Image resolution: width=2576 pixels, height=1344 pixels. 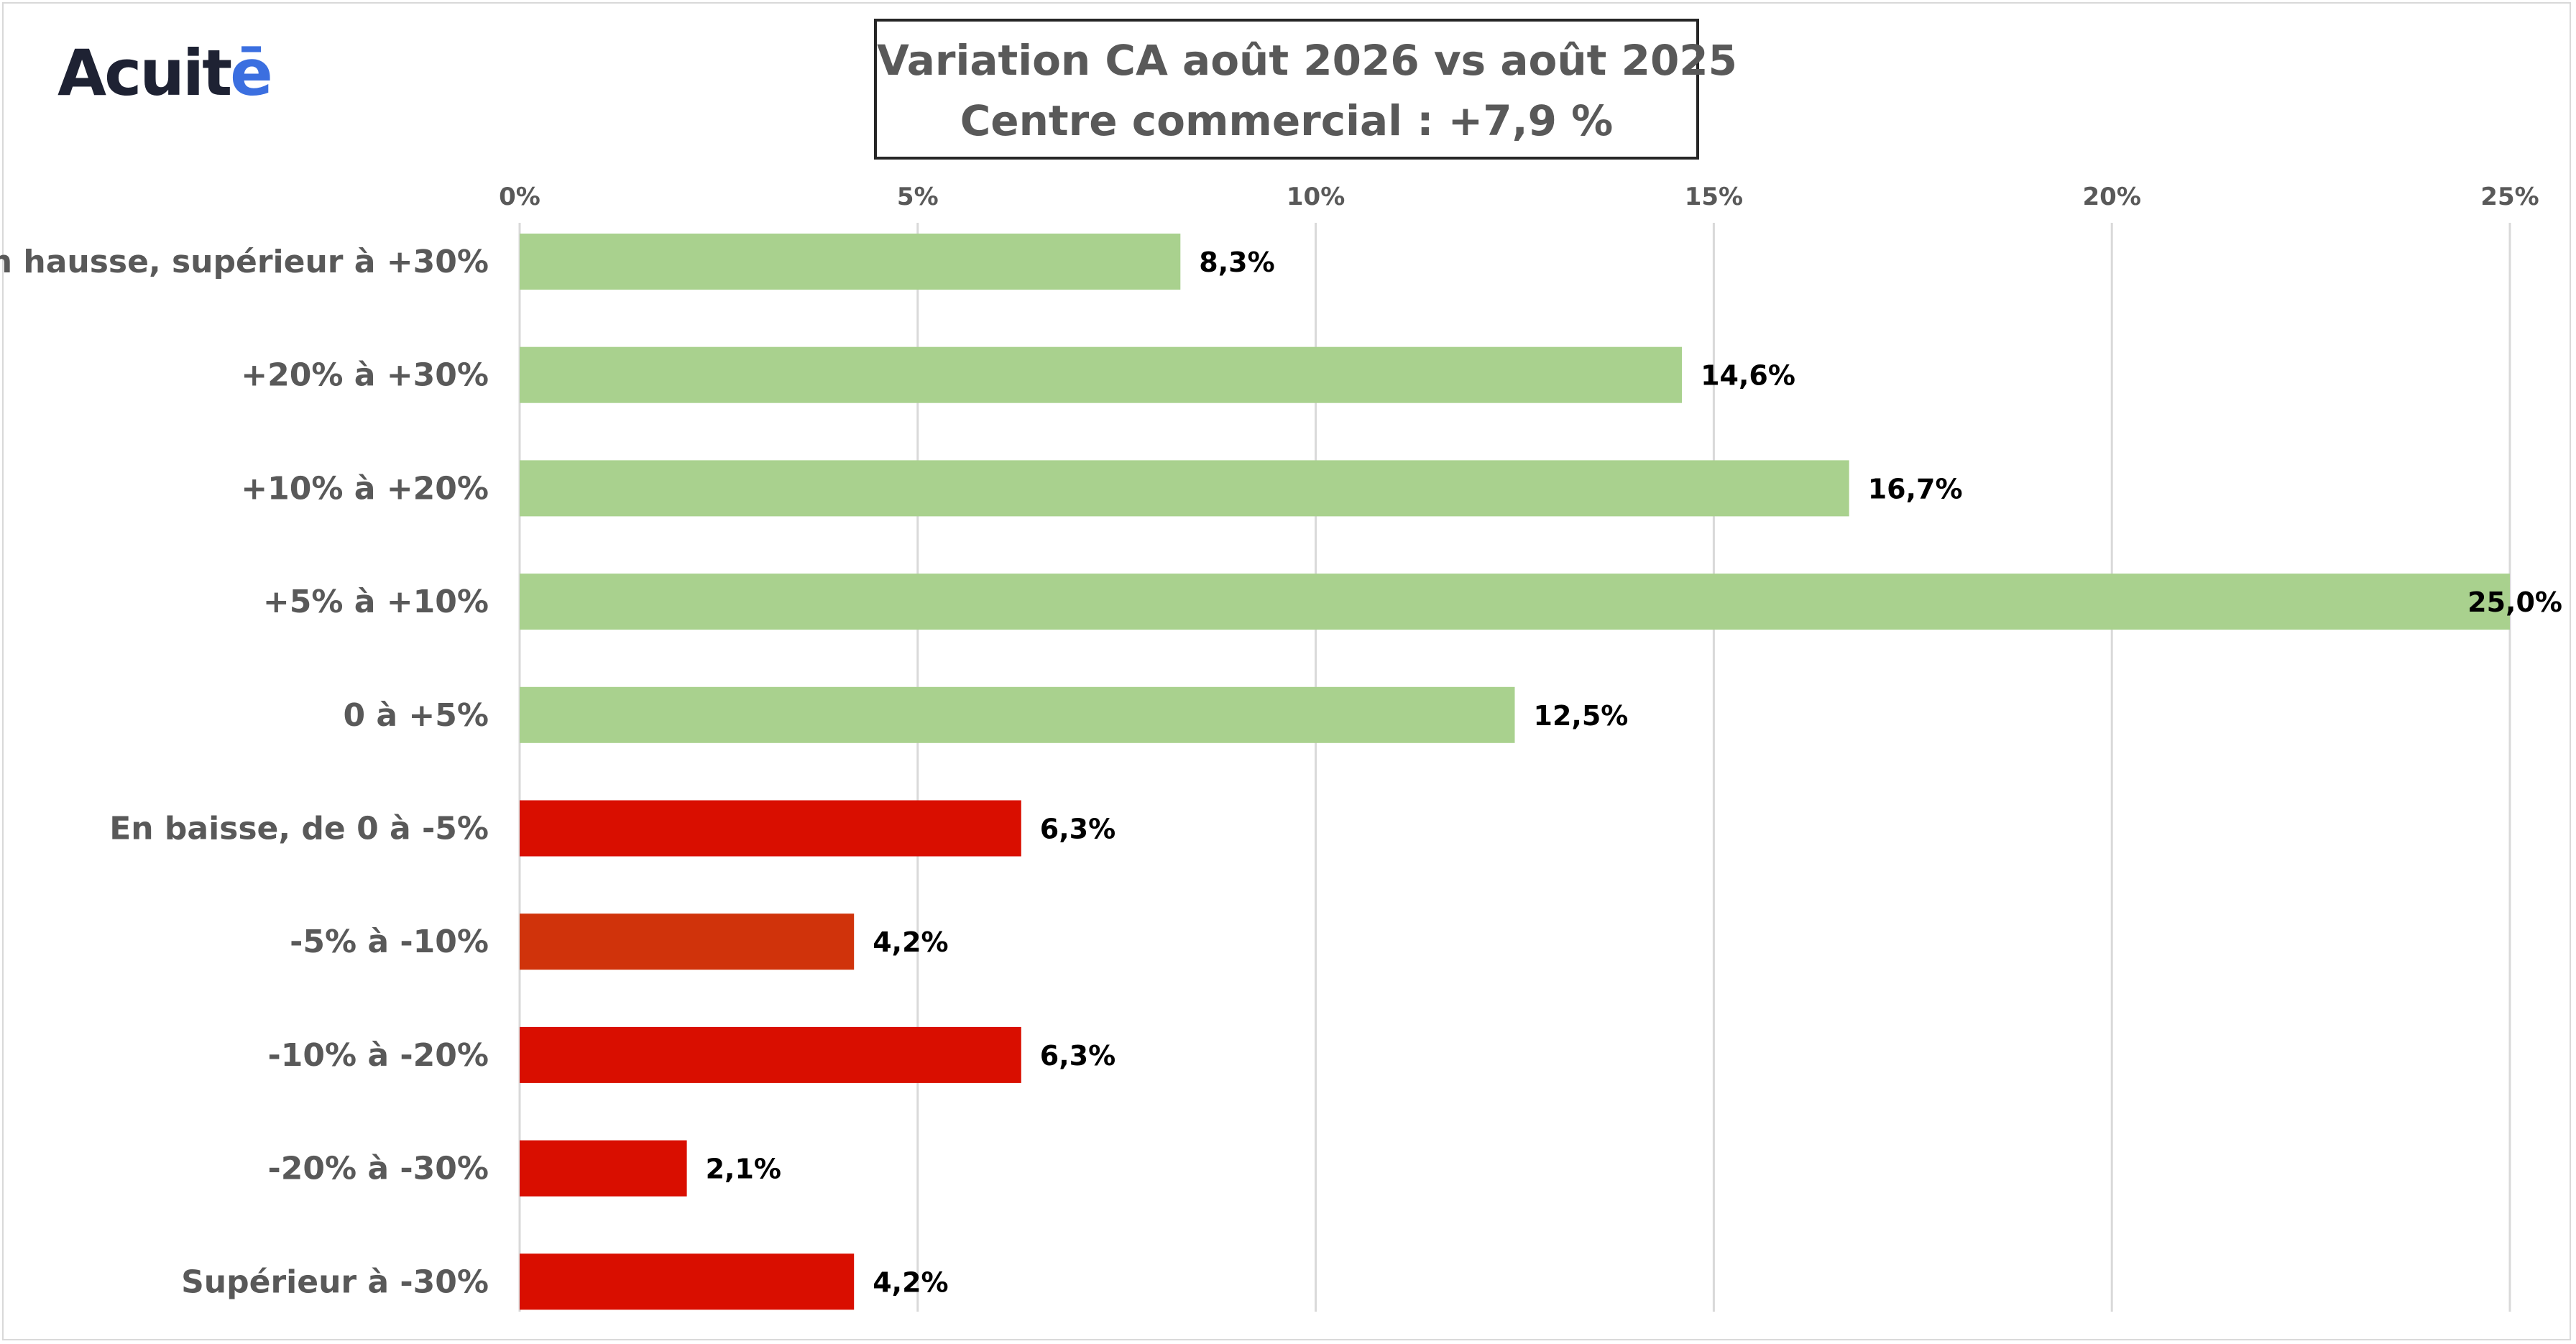 I want to click on category-label: +10% à +20%, so click(x=365, y=489).